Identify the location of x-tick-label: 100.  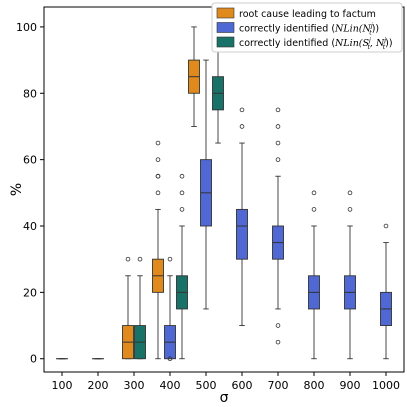
(62, 385).